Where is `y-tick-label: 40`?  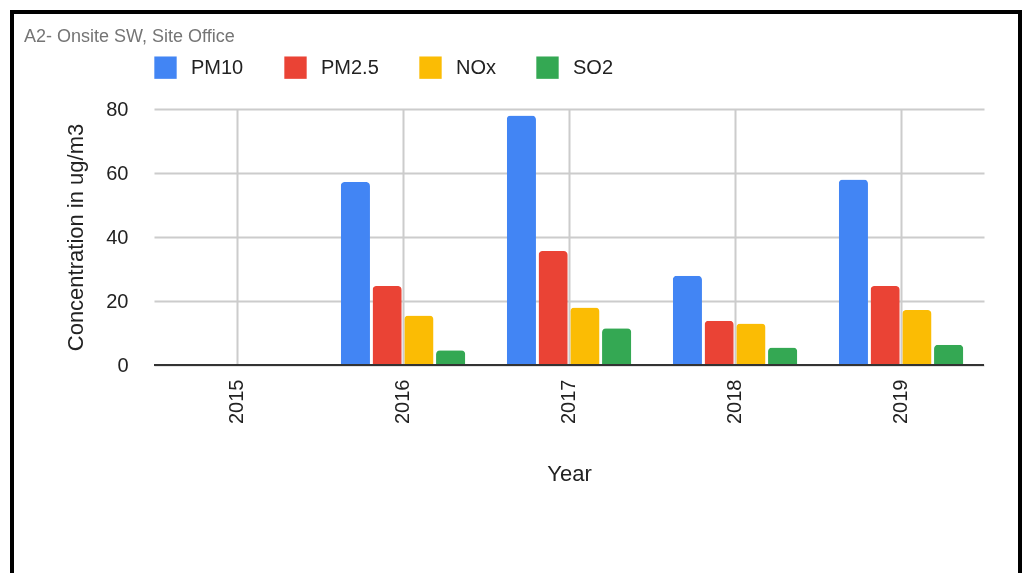
y-tick-label: 40 is located at coordinates (117, 236).